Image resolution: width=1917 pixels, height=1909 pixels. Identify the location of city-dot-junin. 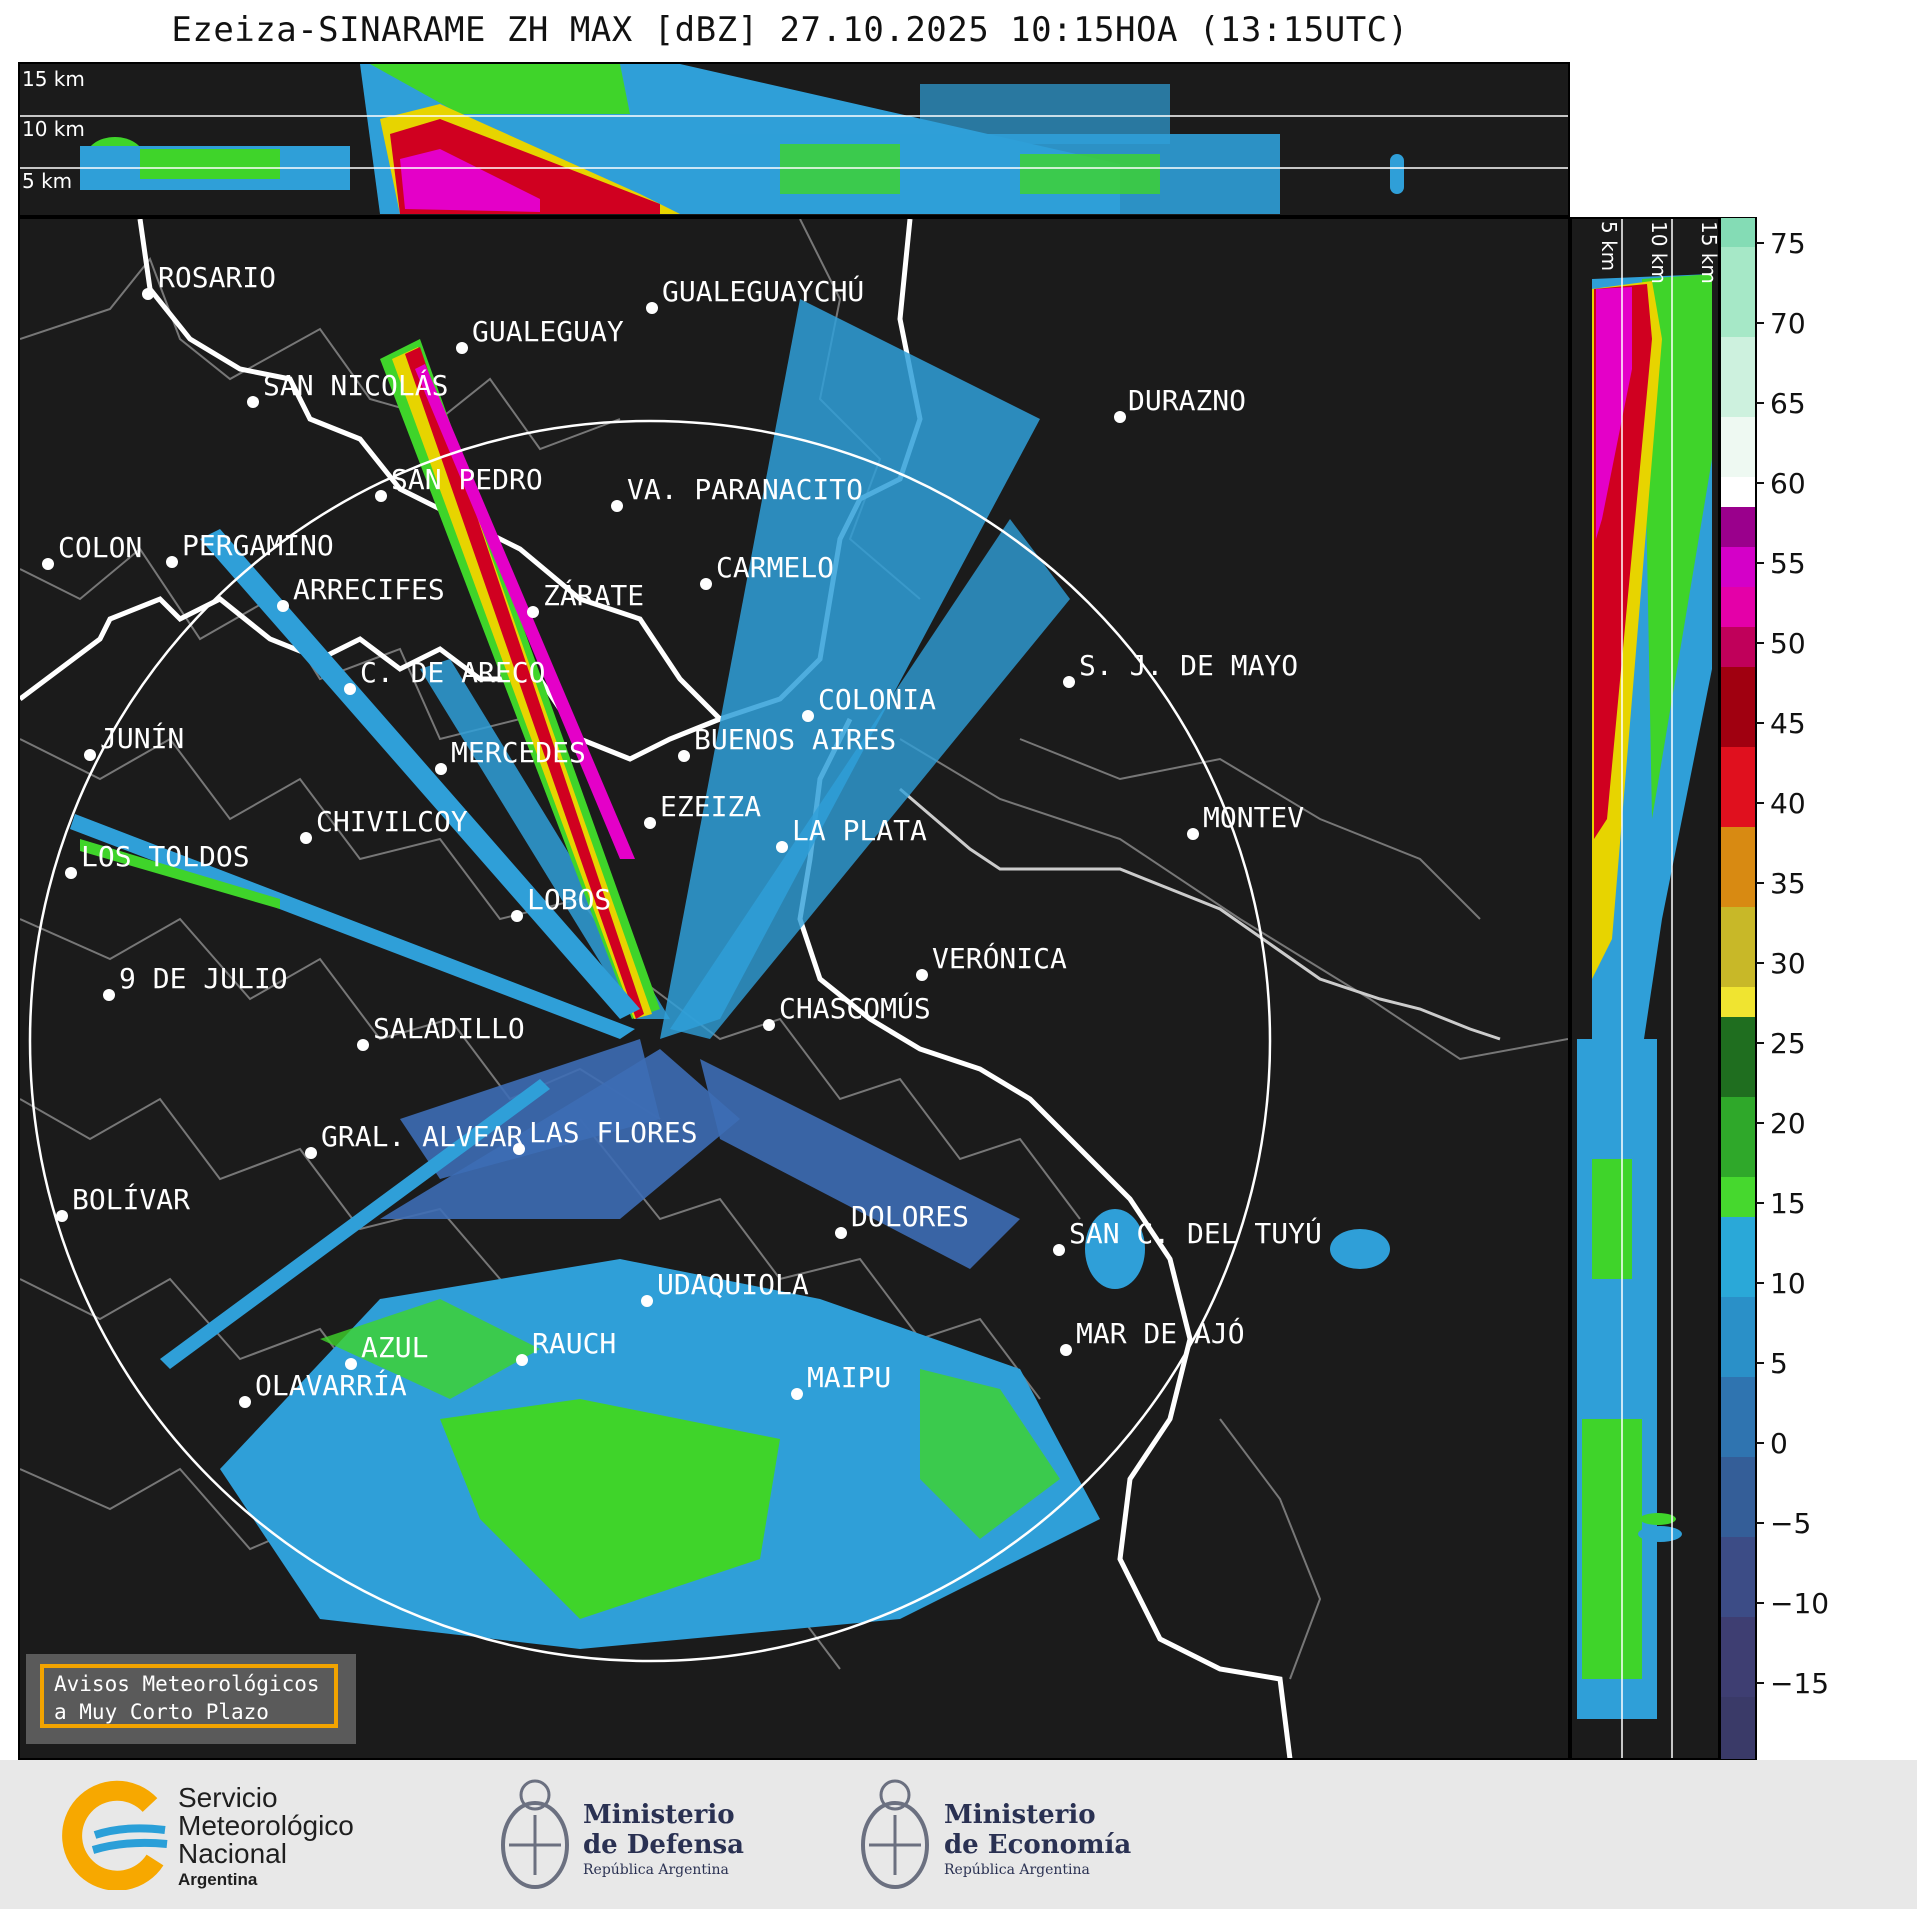
(90, 755).